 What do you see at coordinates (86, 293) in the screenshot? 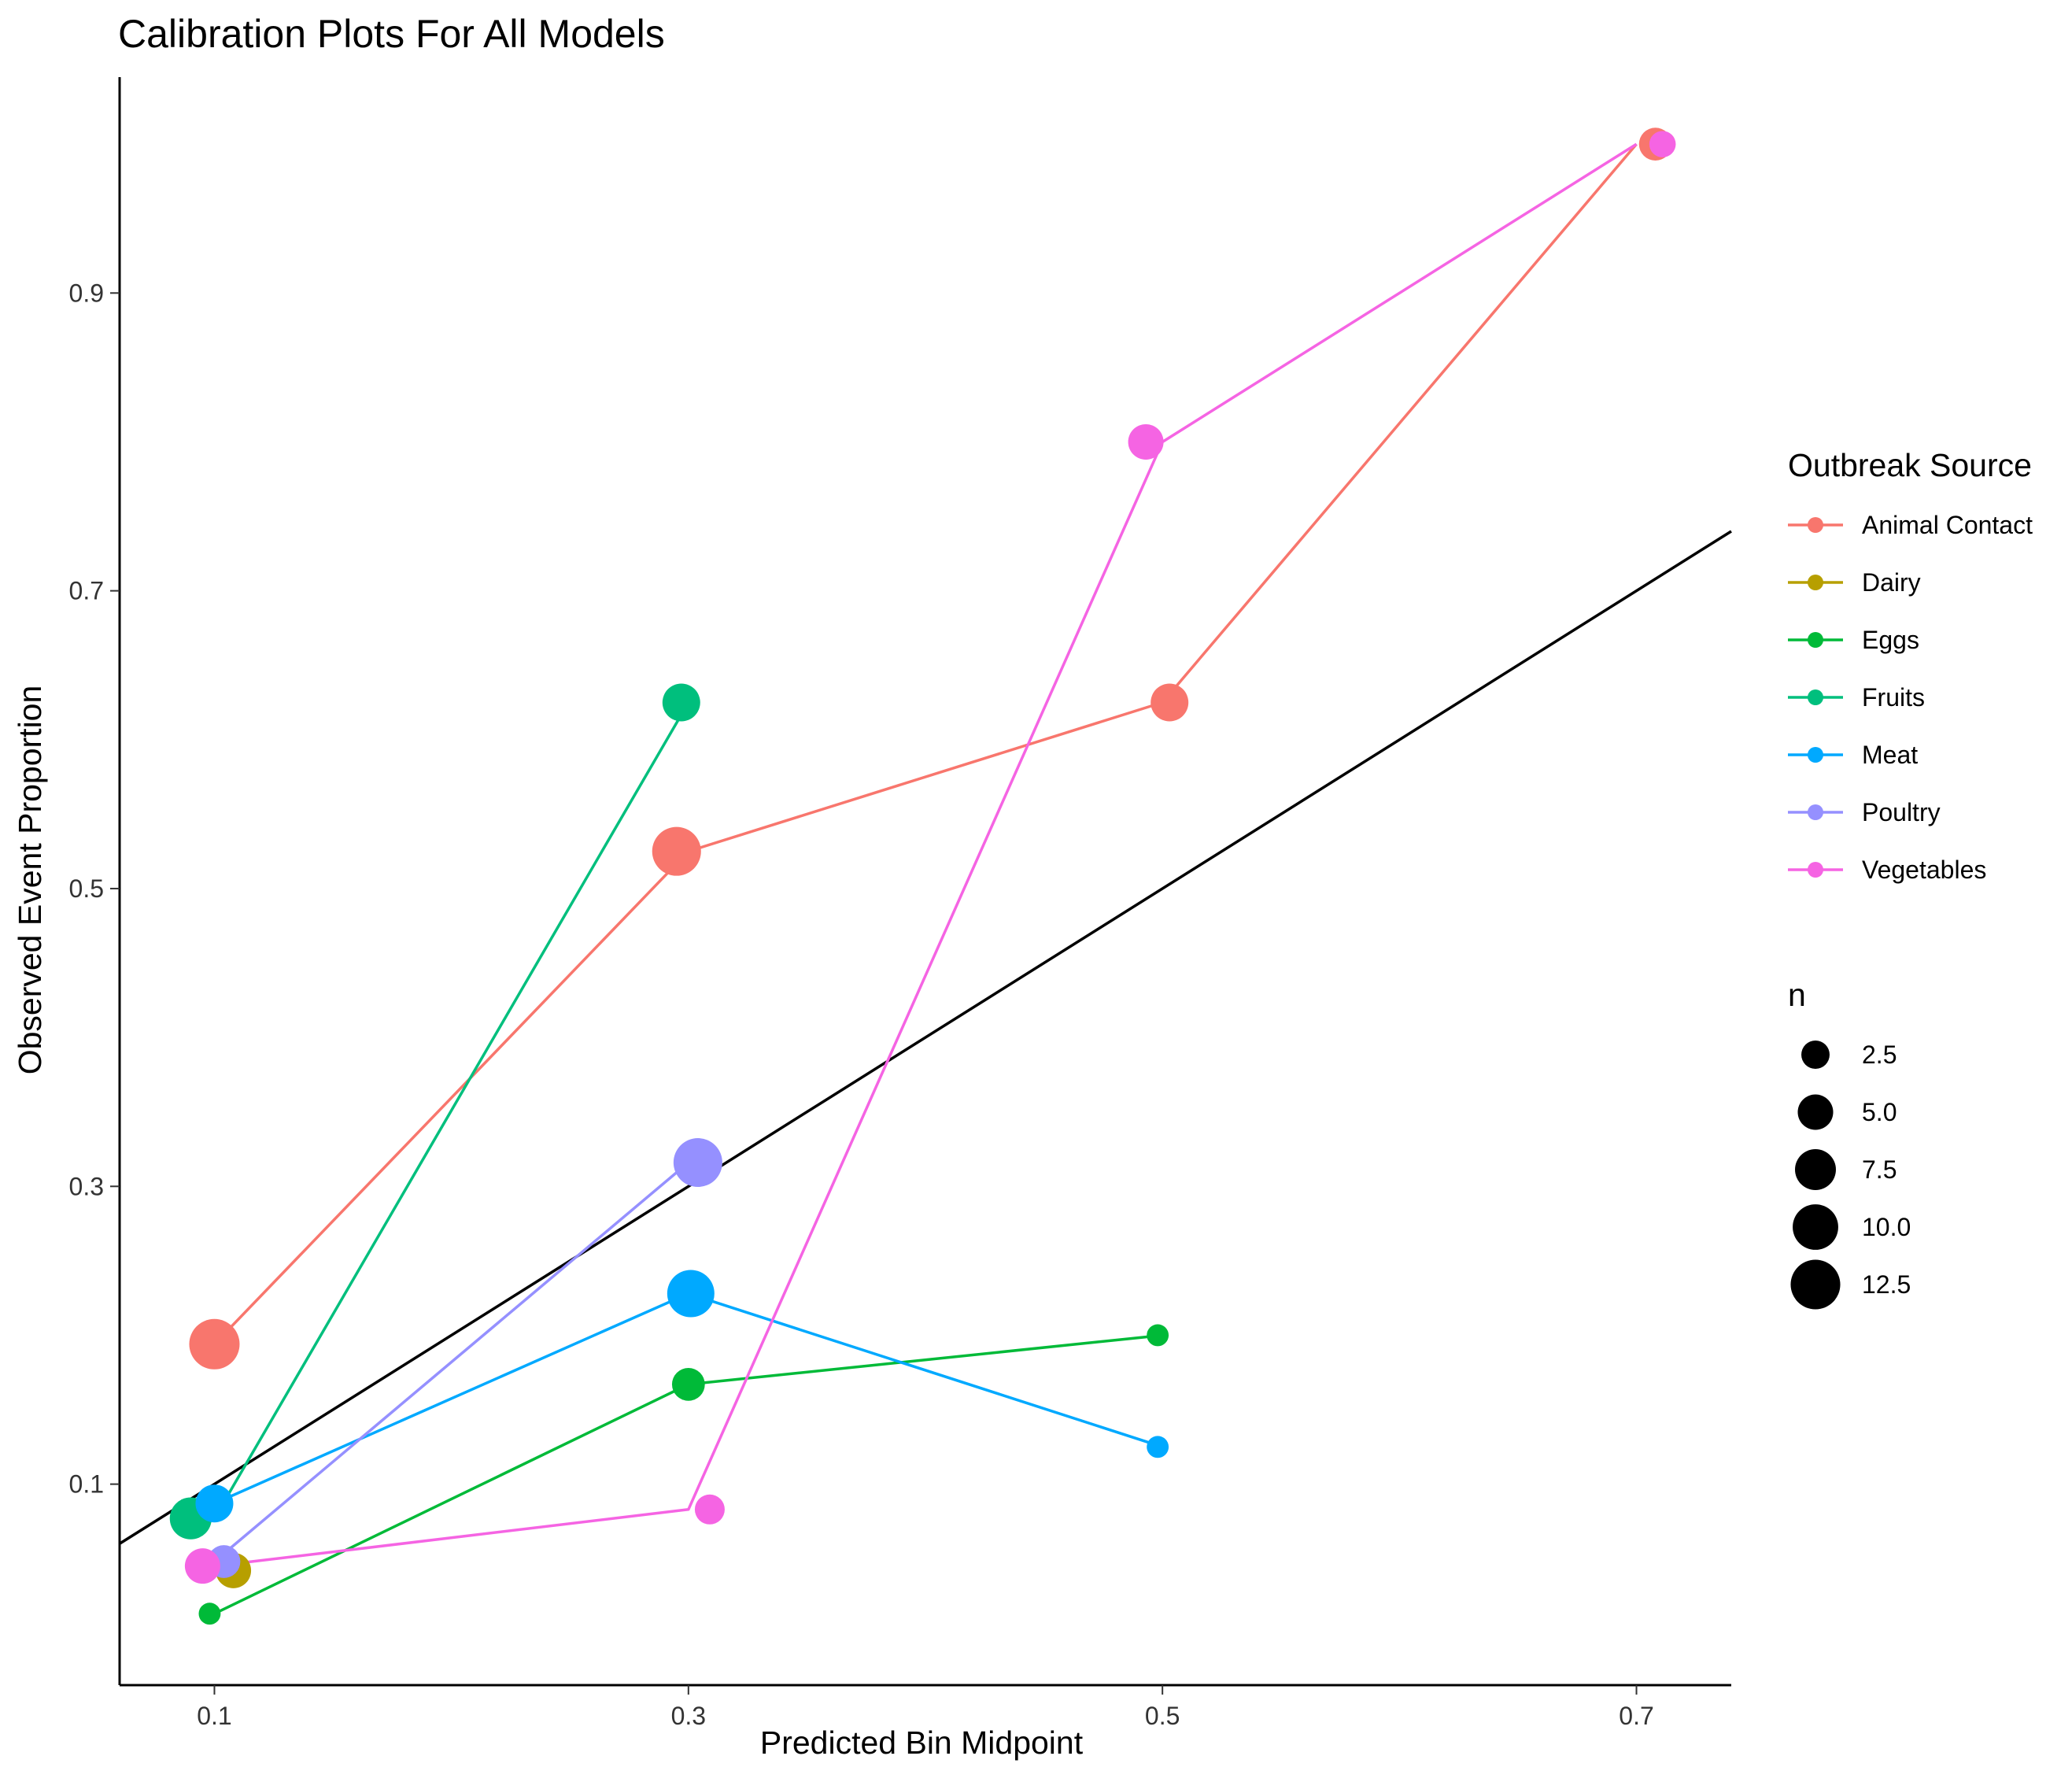
I see `y-tick-label: 0.9` at bounding box center [86, 293].